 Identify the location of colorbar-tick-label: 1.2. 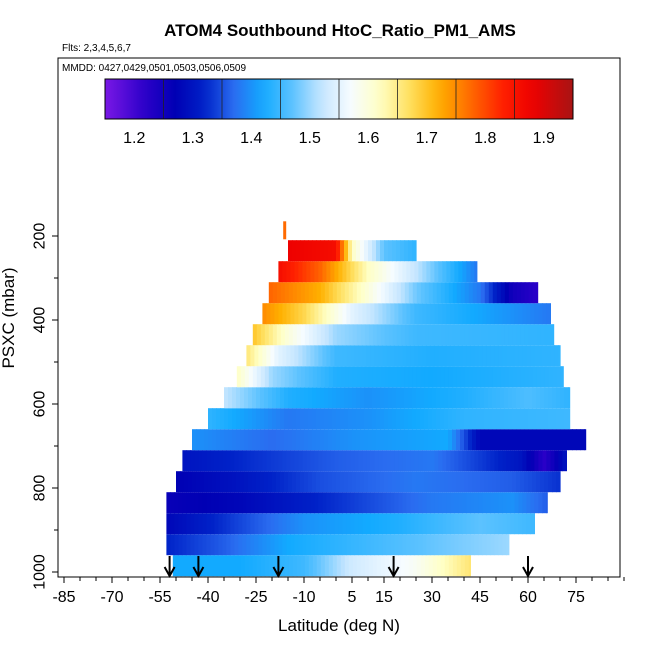
(134, 138).